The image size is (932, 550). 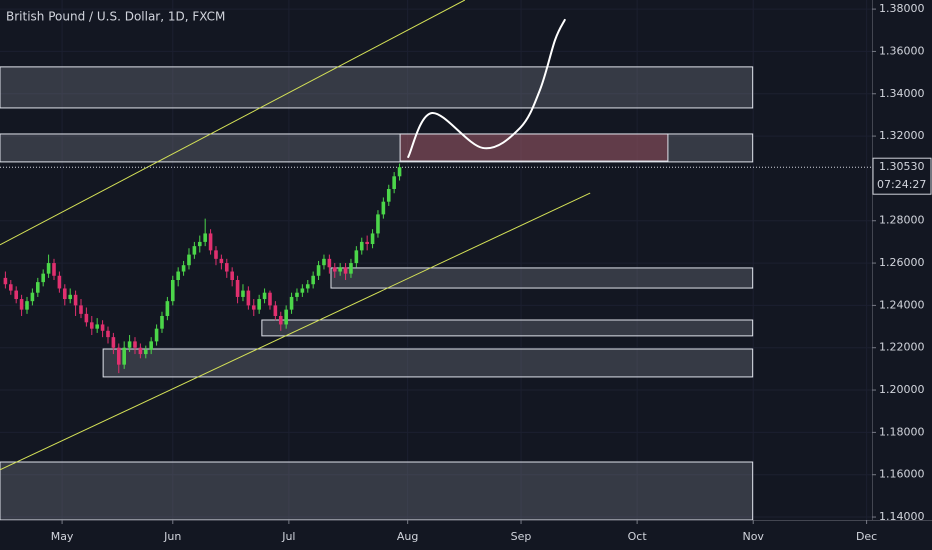 I want to click on countdown-label: 07:24:27, so click(x=901, y=184).